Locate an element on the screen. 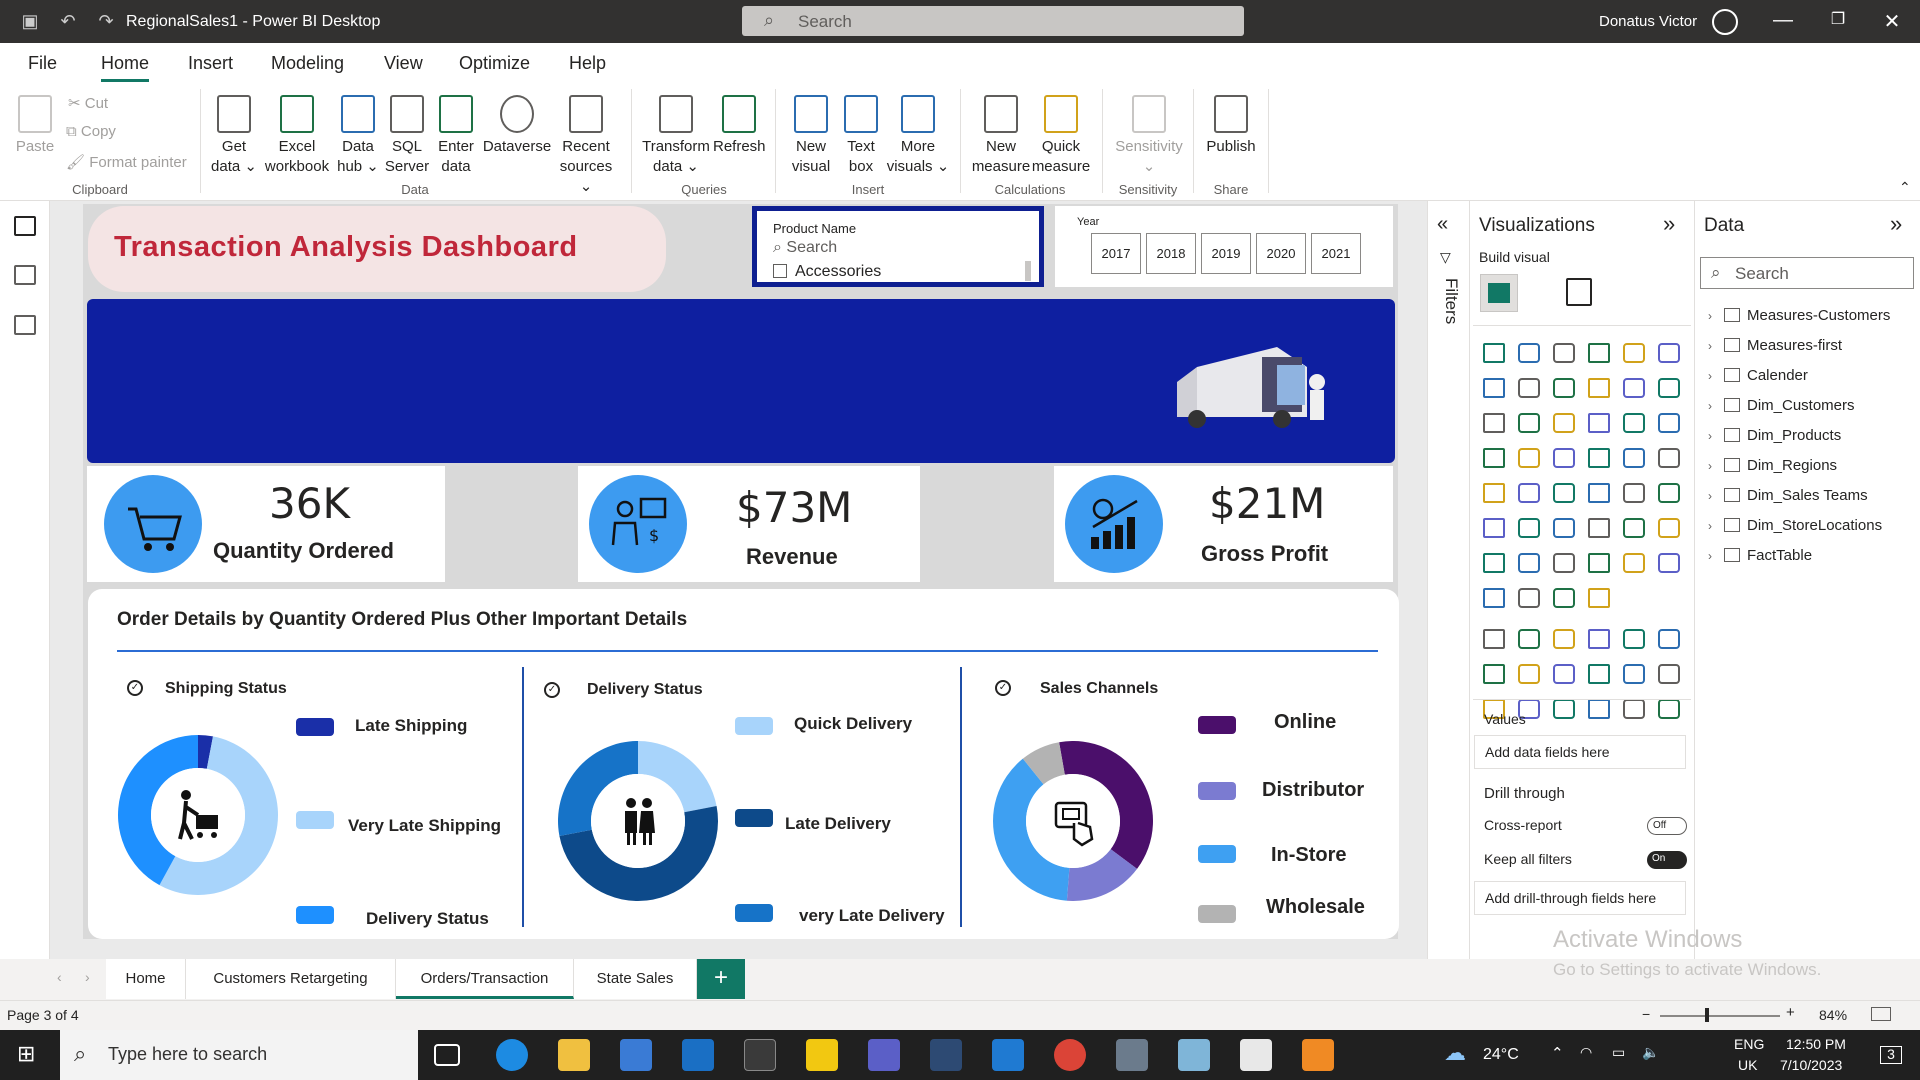 The height and width of the screenshot is (1080, 1920). visual-type-10-1-icon is located at coordinates (1529, 709).